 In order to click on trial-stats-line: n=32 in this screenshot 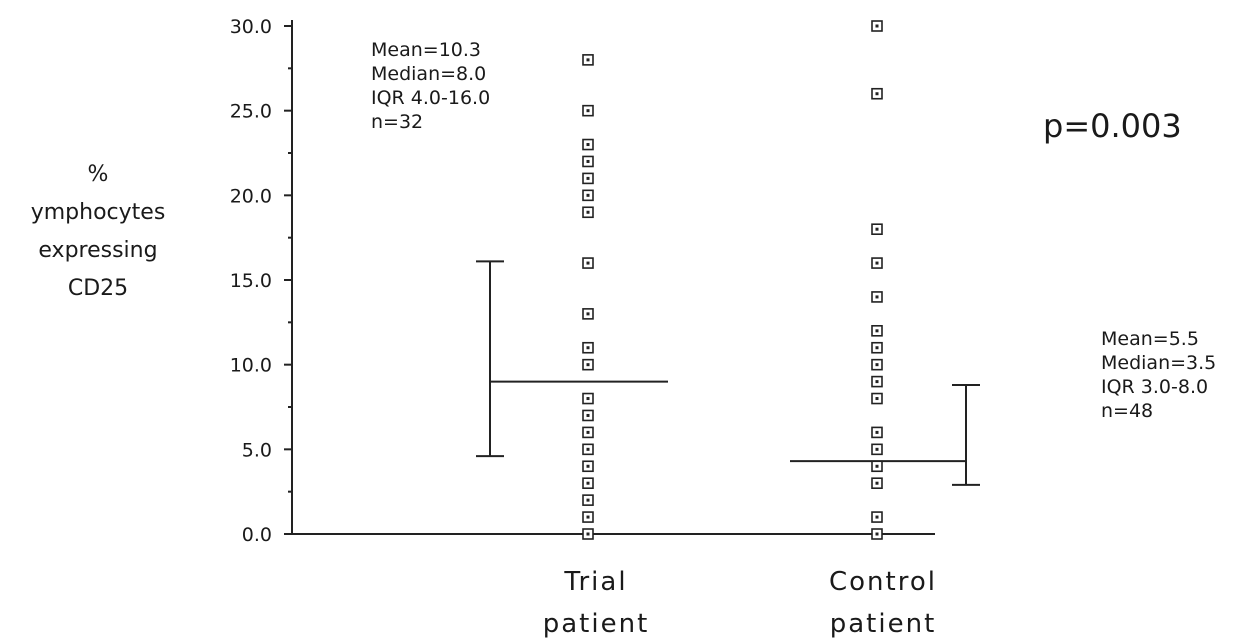, I will do `click(397, 122)`.